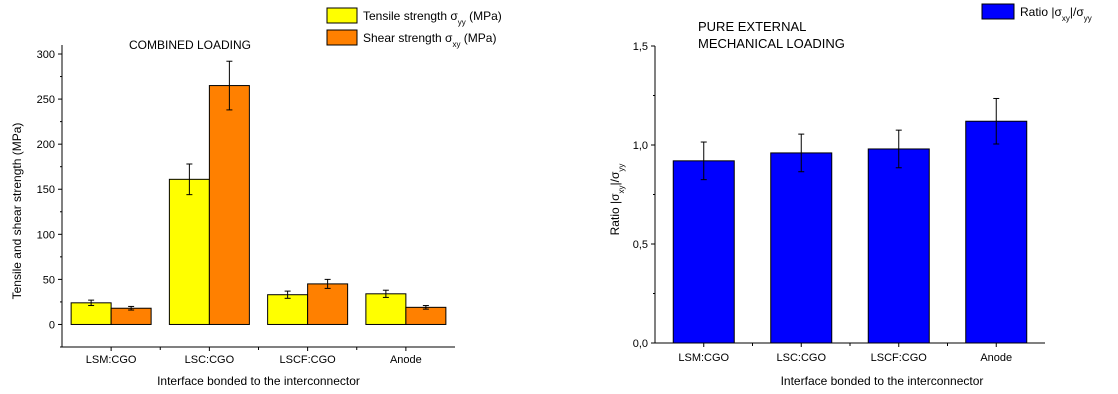  What do you see at coordinates (46, 235) in the screenshot?
I see `y-tick-label: 100` at bounding box center [46, 235].